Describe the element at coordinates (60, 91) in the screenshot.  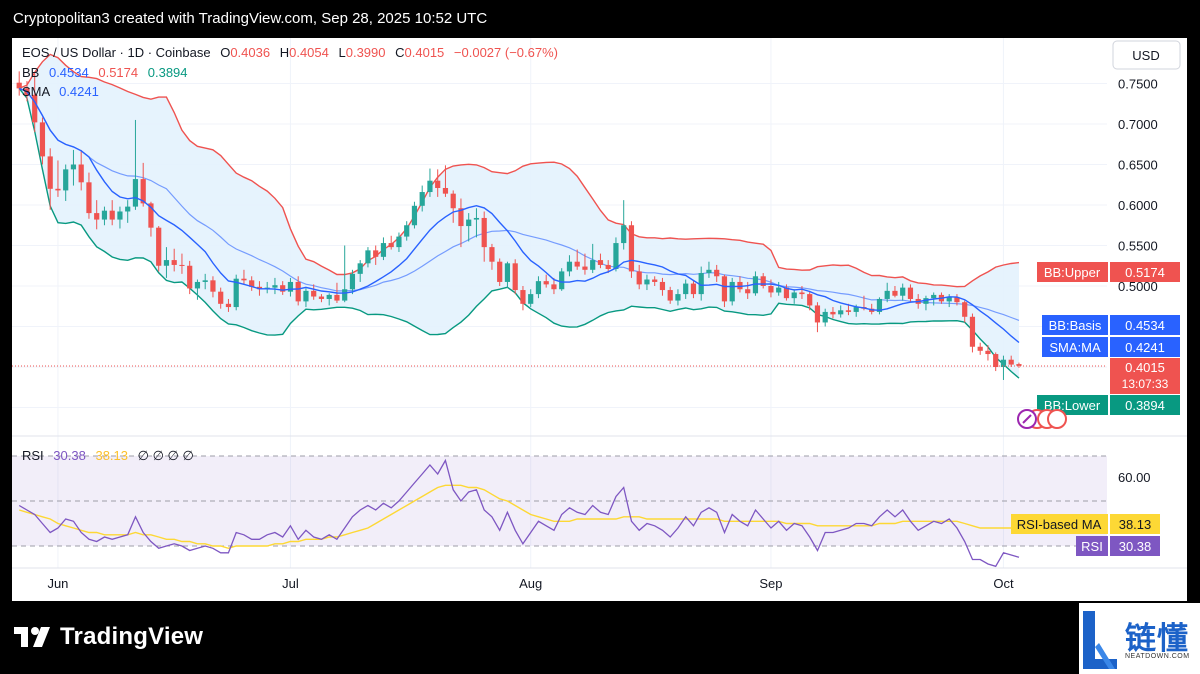
I see `sma-legend: SMA 0.4241` at that location.